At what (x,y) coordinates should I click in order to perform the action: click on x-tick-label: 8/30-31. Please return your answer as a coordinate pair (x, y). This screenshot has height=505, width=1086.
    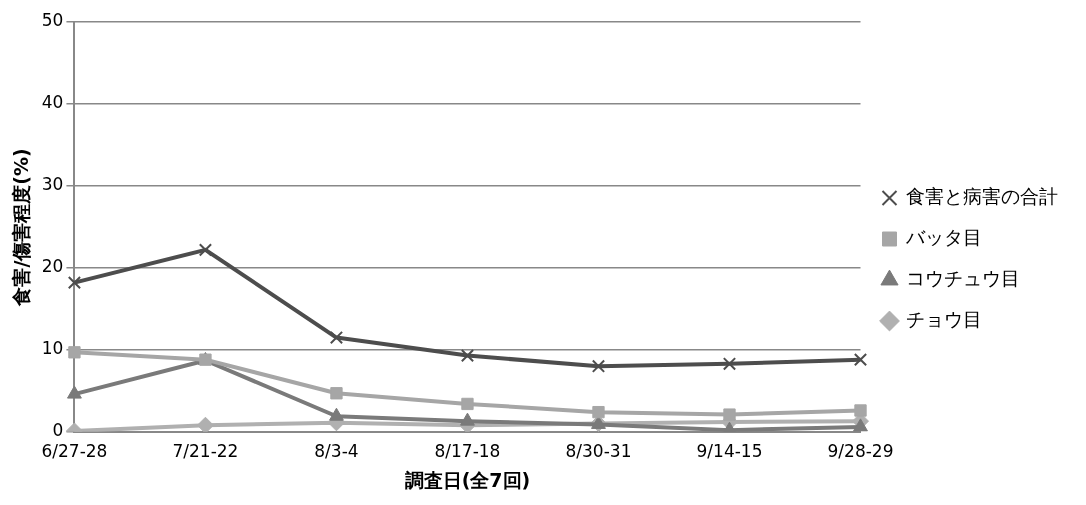
    Looking at the image, I should click on (598, 451).